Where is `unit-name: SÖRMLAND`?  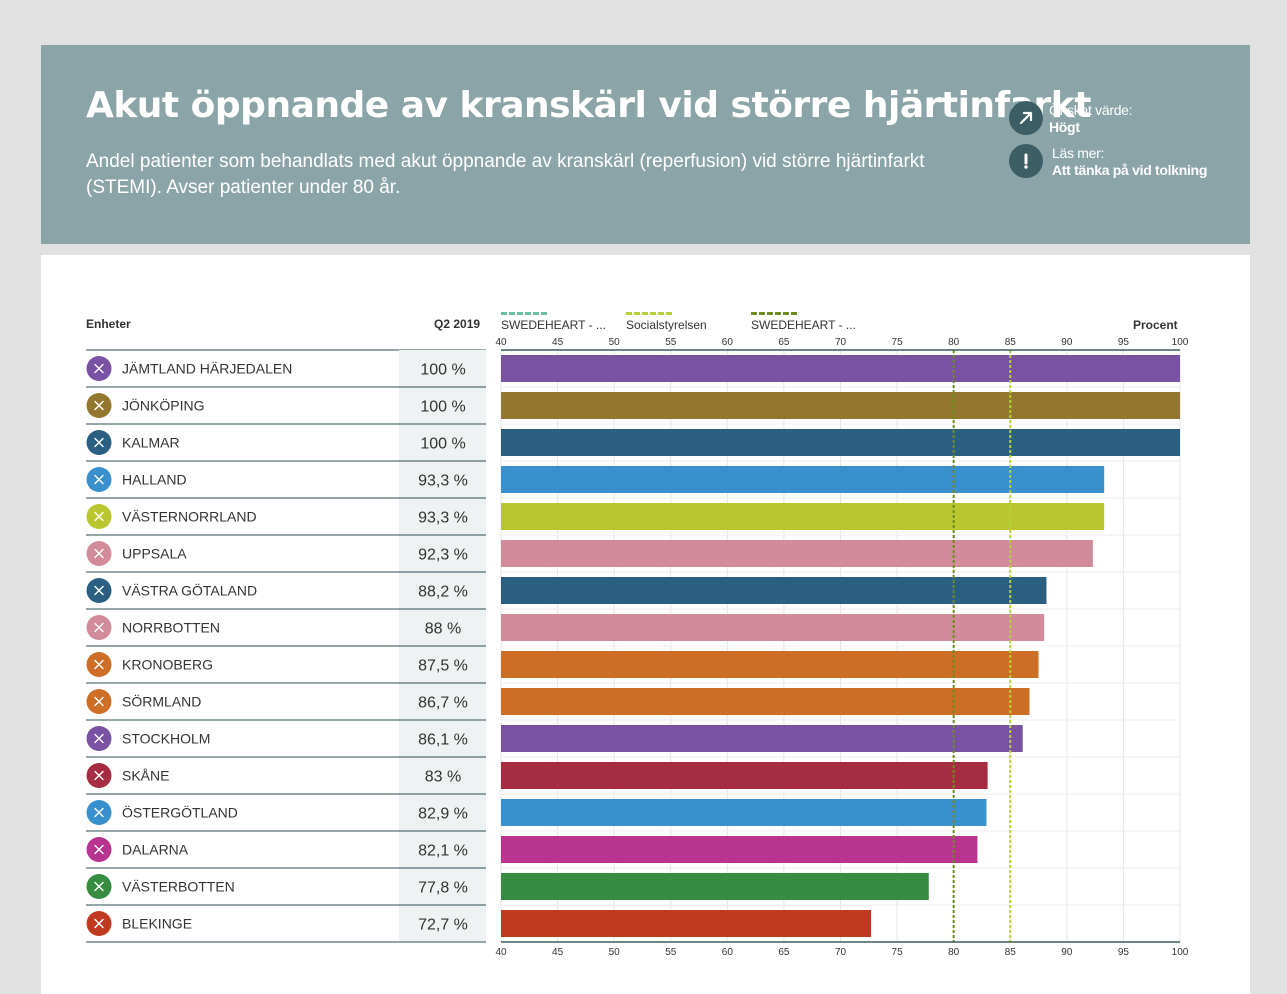
unit-name: SÖRMLAND is located at coordinates (161, 701).